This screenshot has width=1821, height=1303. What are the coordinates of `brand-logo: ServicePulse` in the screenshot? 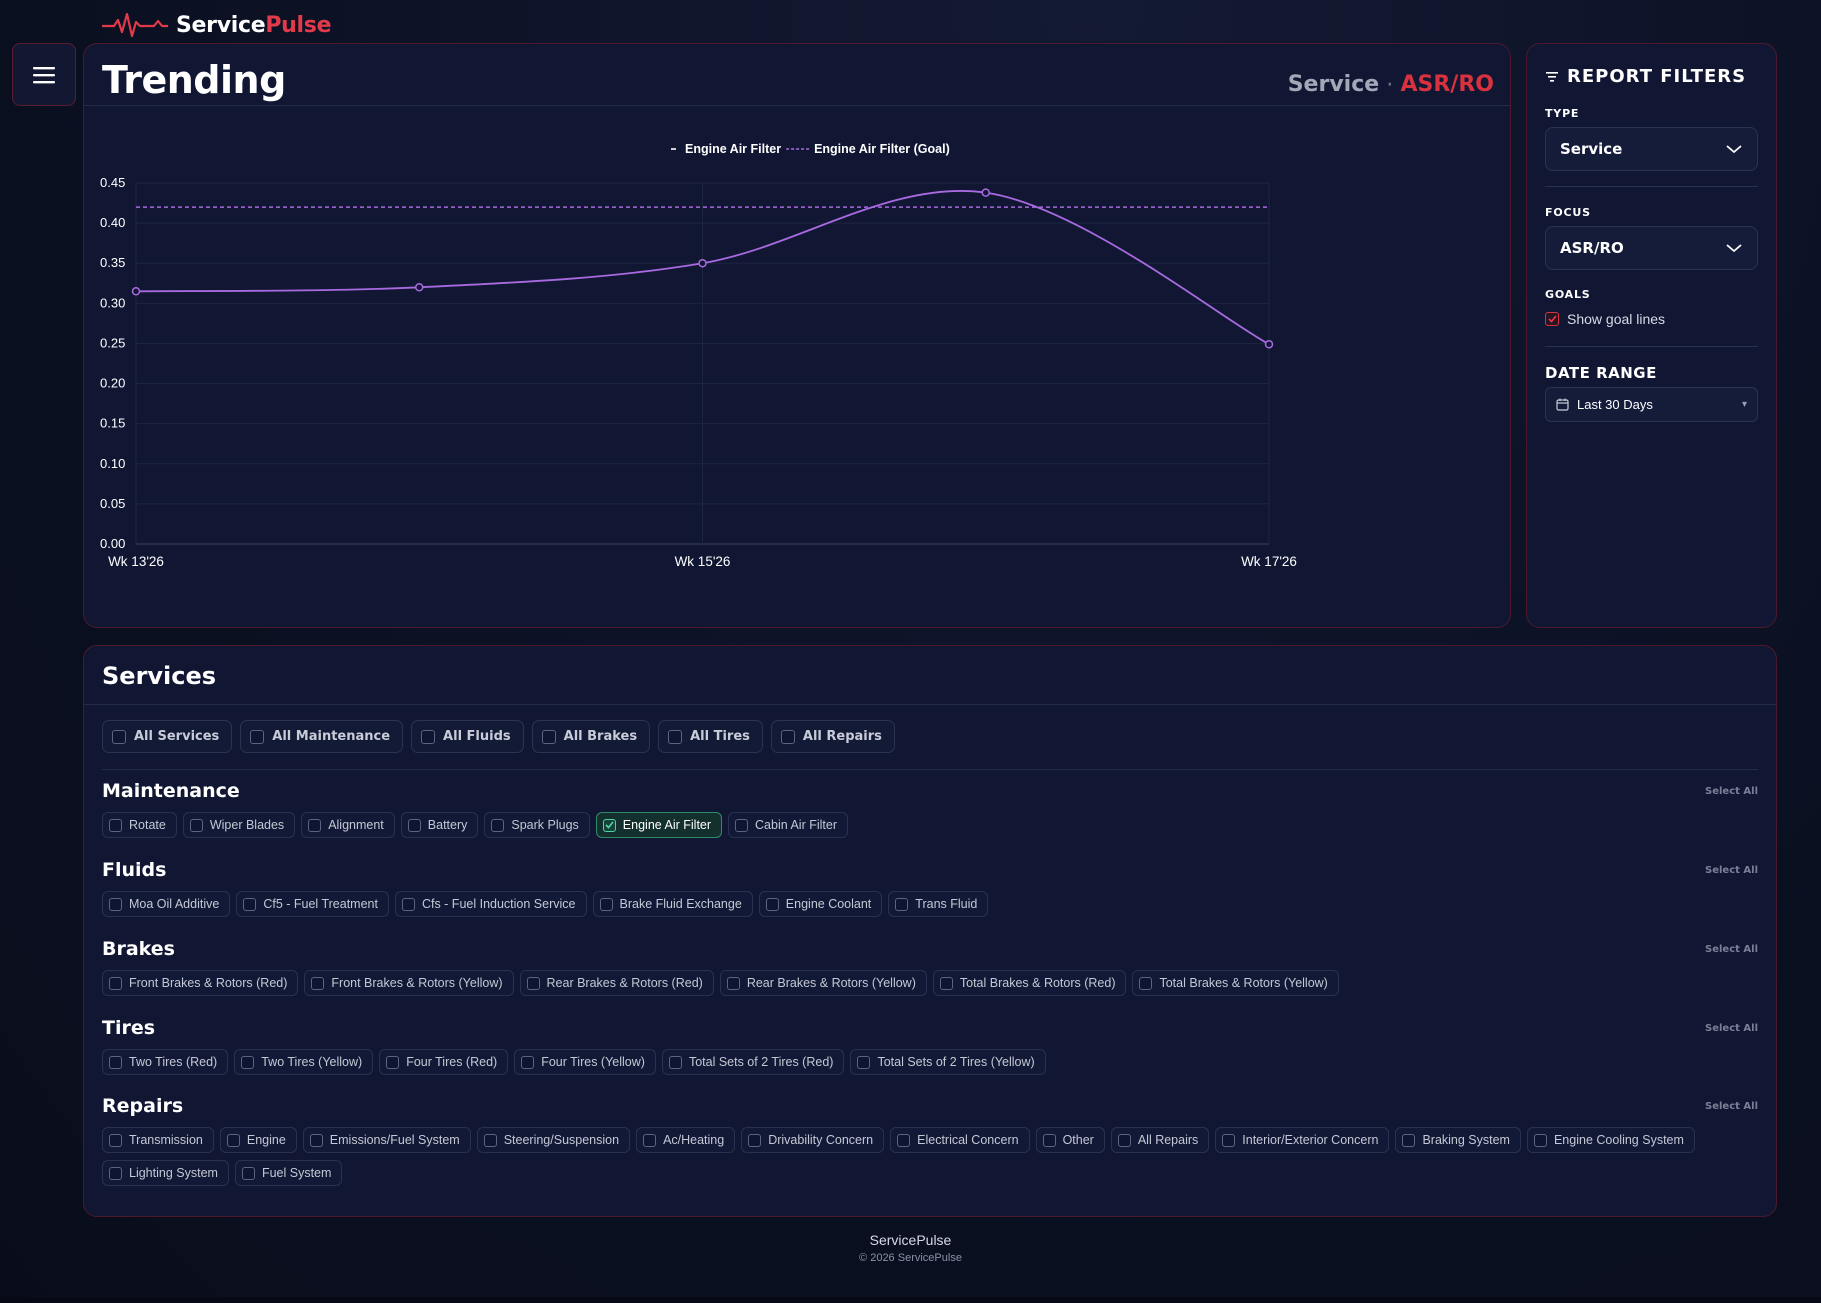 It's located at (217, 25).